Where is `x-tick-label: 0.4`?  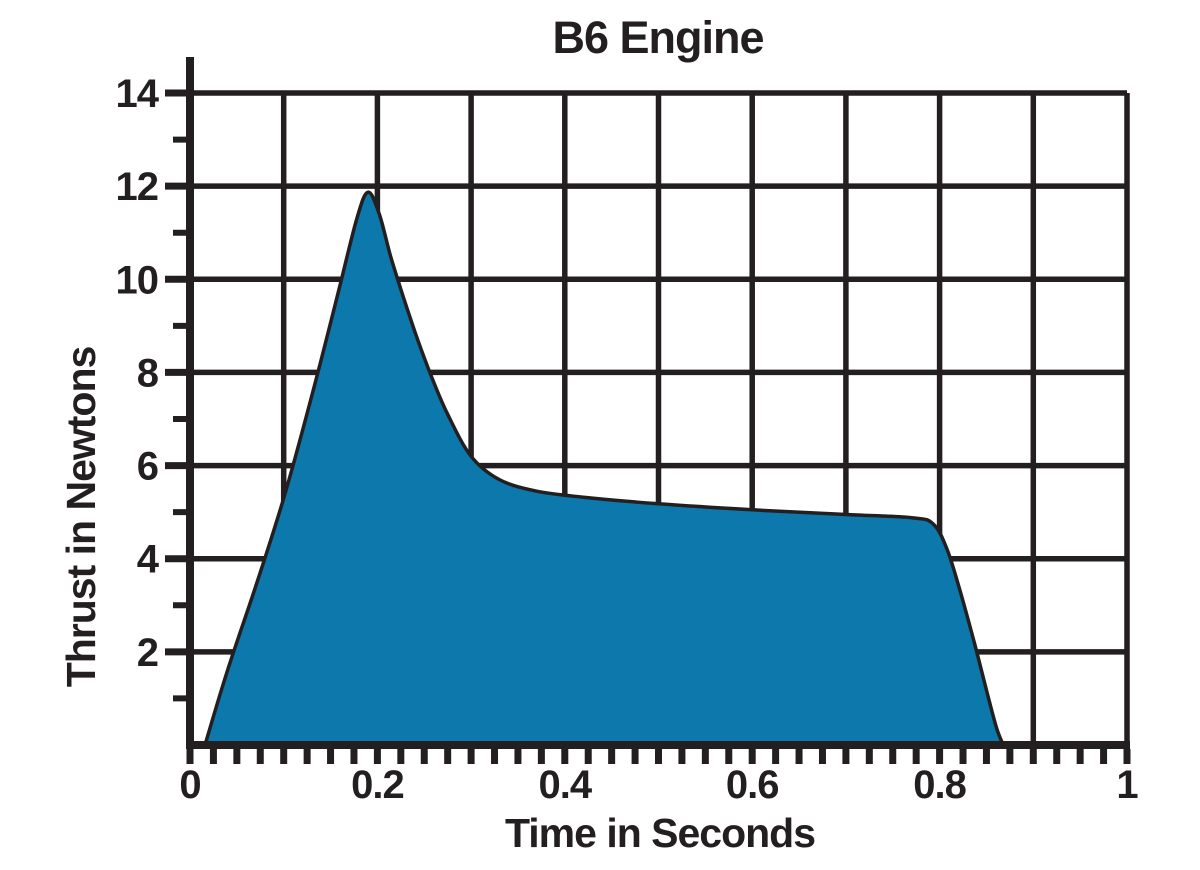
x-tick-label: 0.4 is located at coordinates (565, 785).